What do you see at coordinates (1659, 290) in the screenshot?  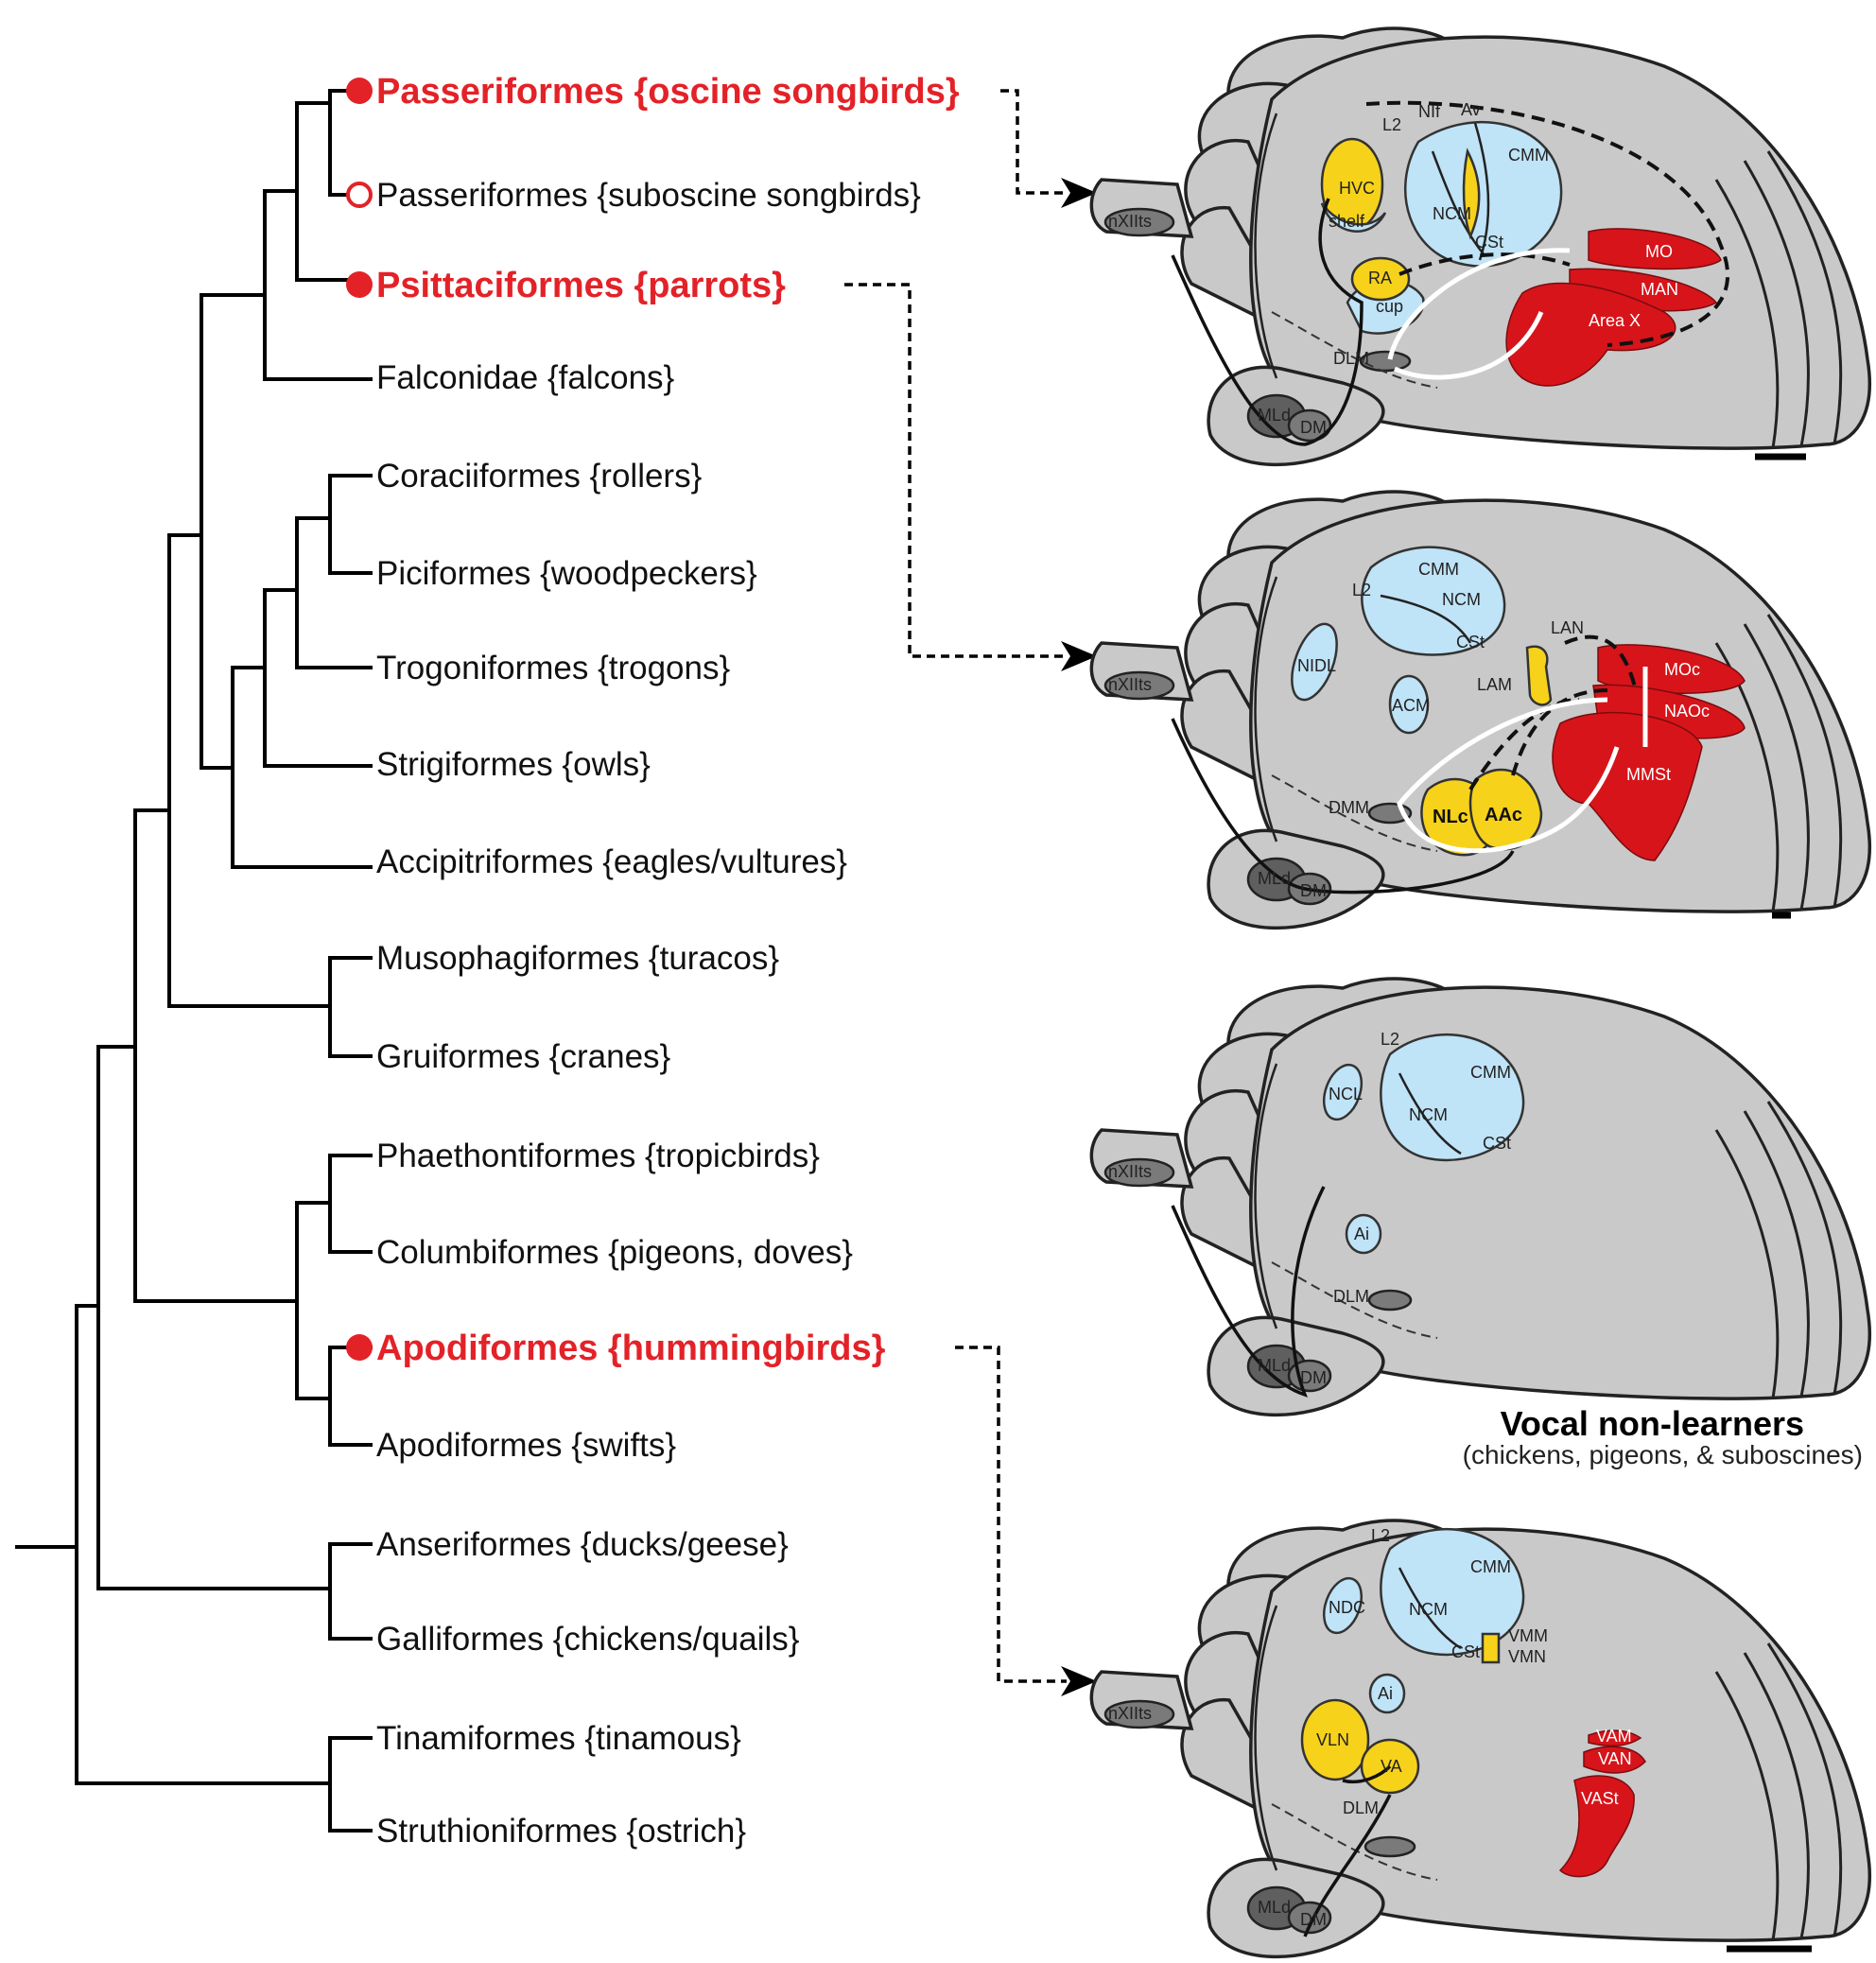 I see `region-label: MAN` at bounding box center [1659, 290].